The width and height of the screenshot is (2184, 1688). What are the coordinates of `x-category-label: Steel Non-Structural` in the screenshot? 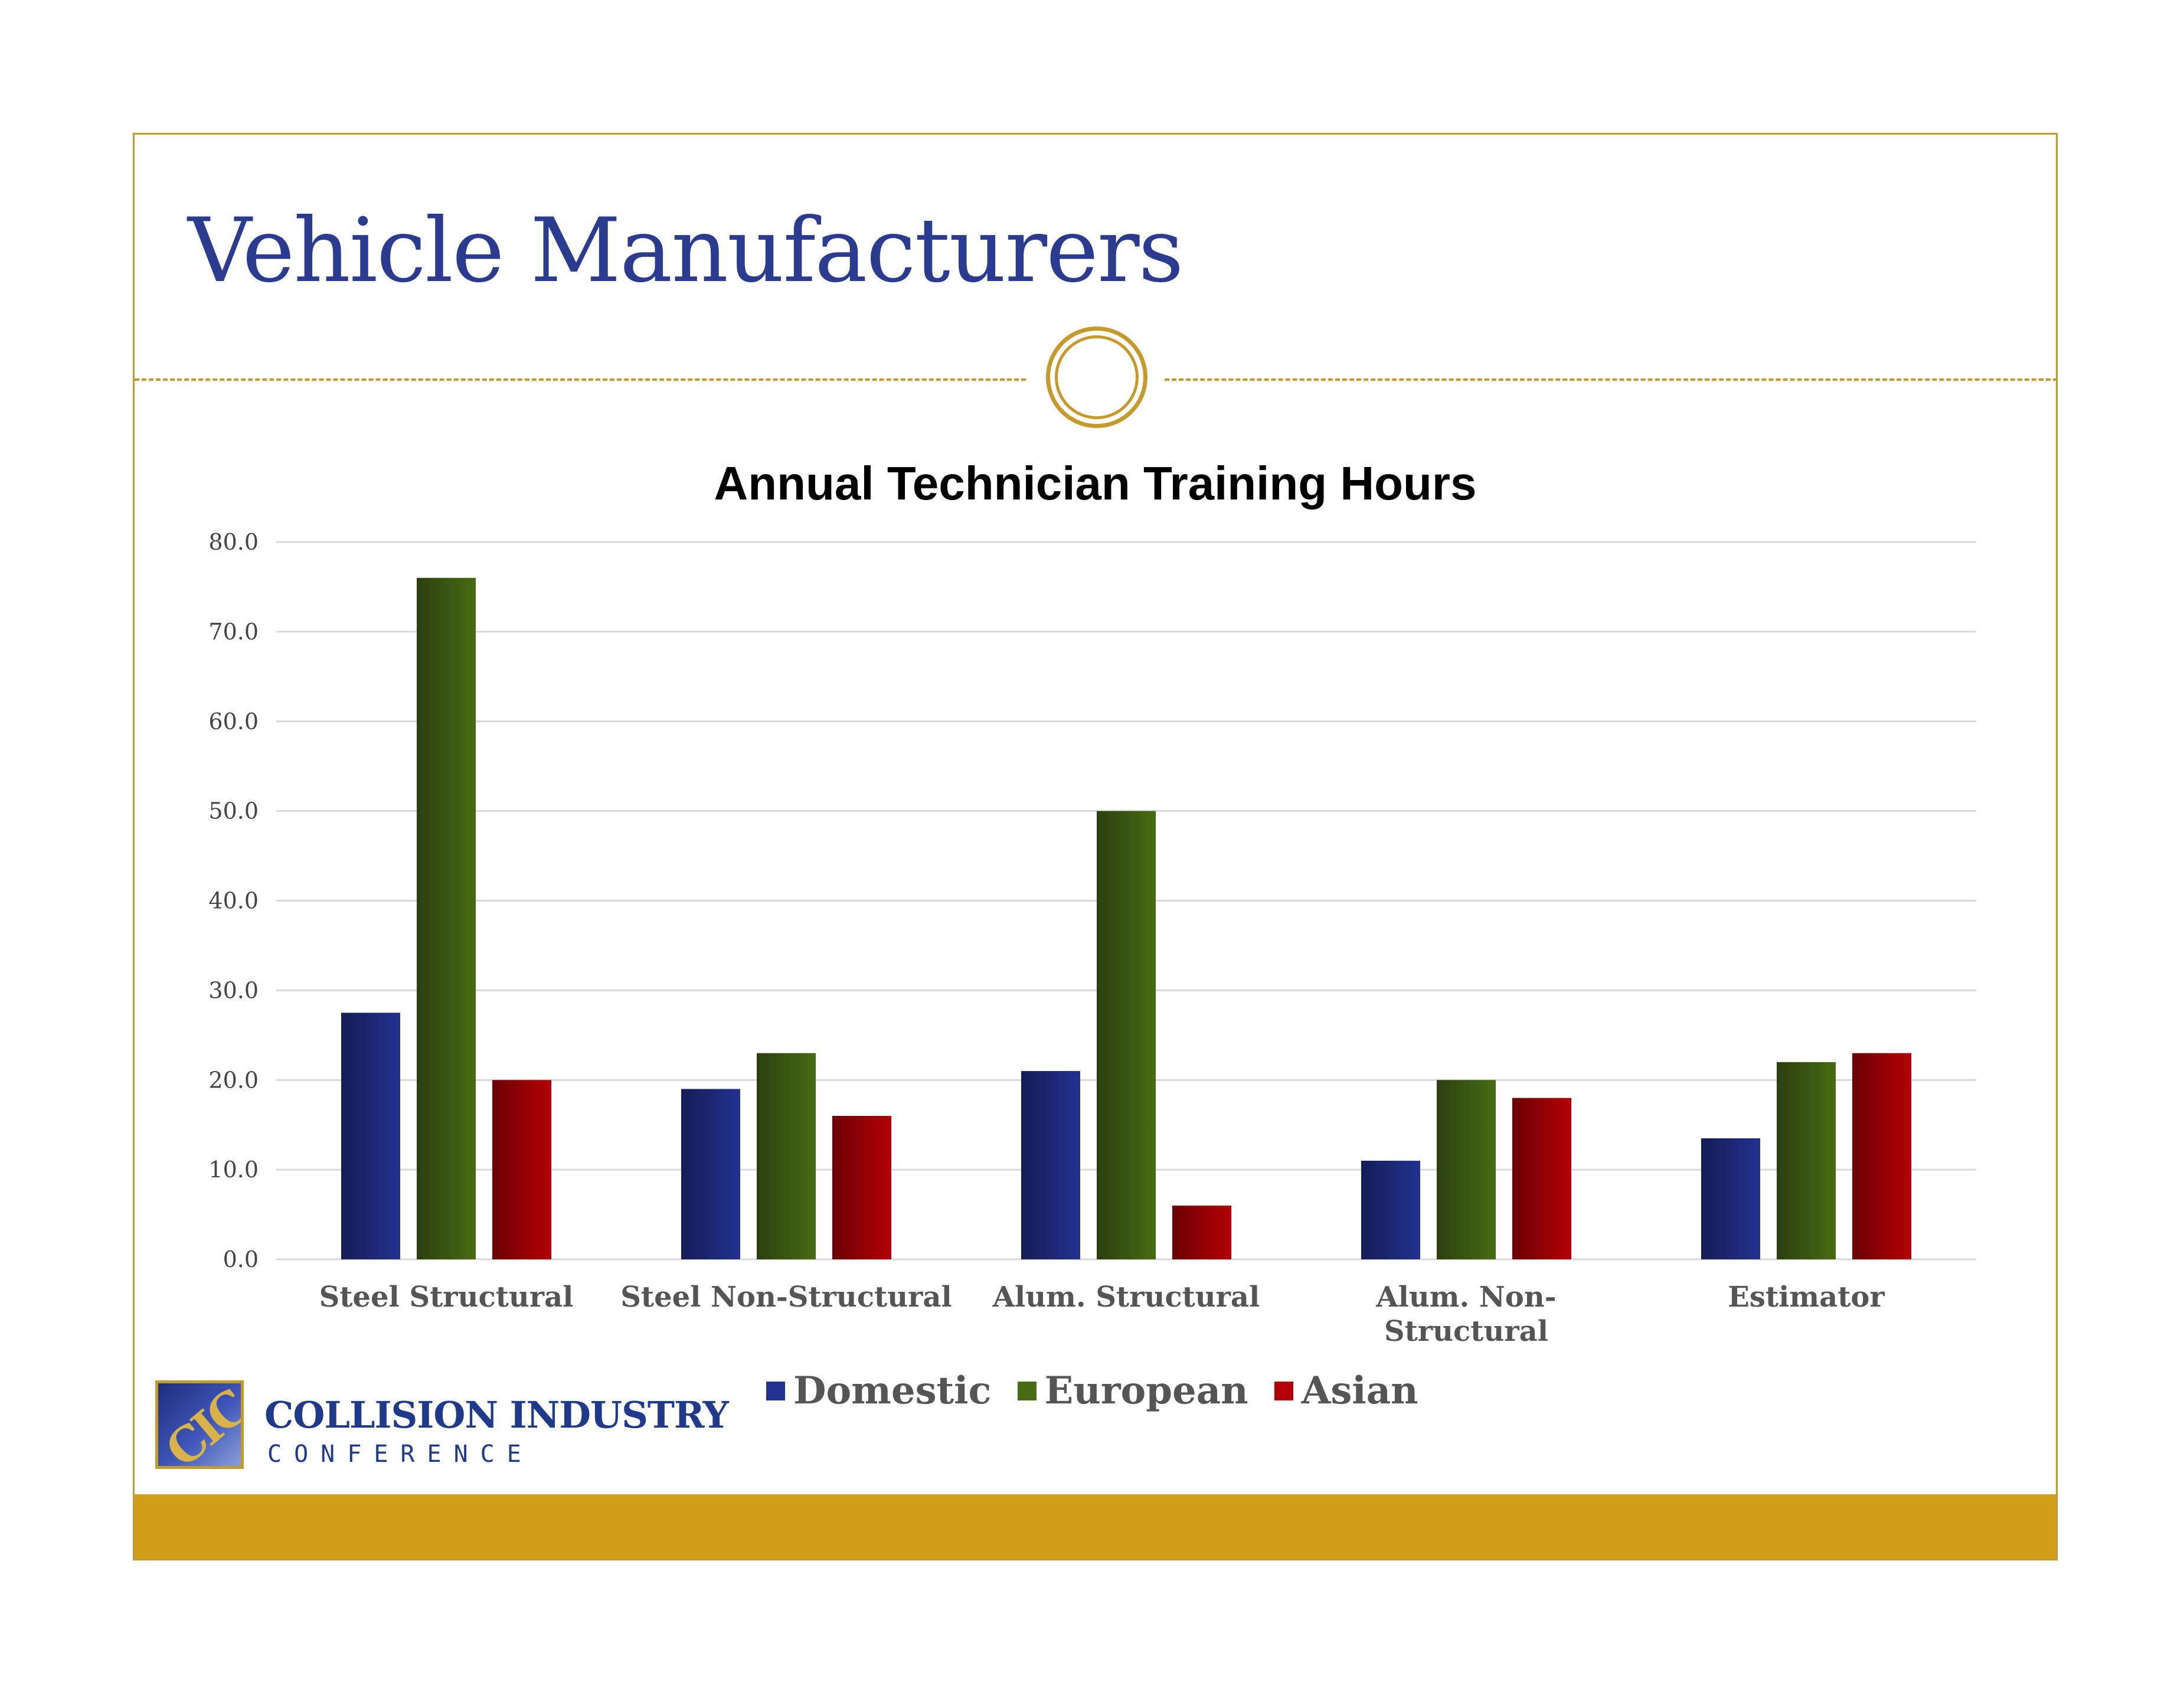 It's located at (786, 1297).